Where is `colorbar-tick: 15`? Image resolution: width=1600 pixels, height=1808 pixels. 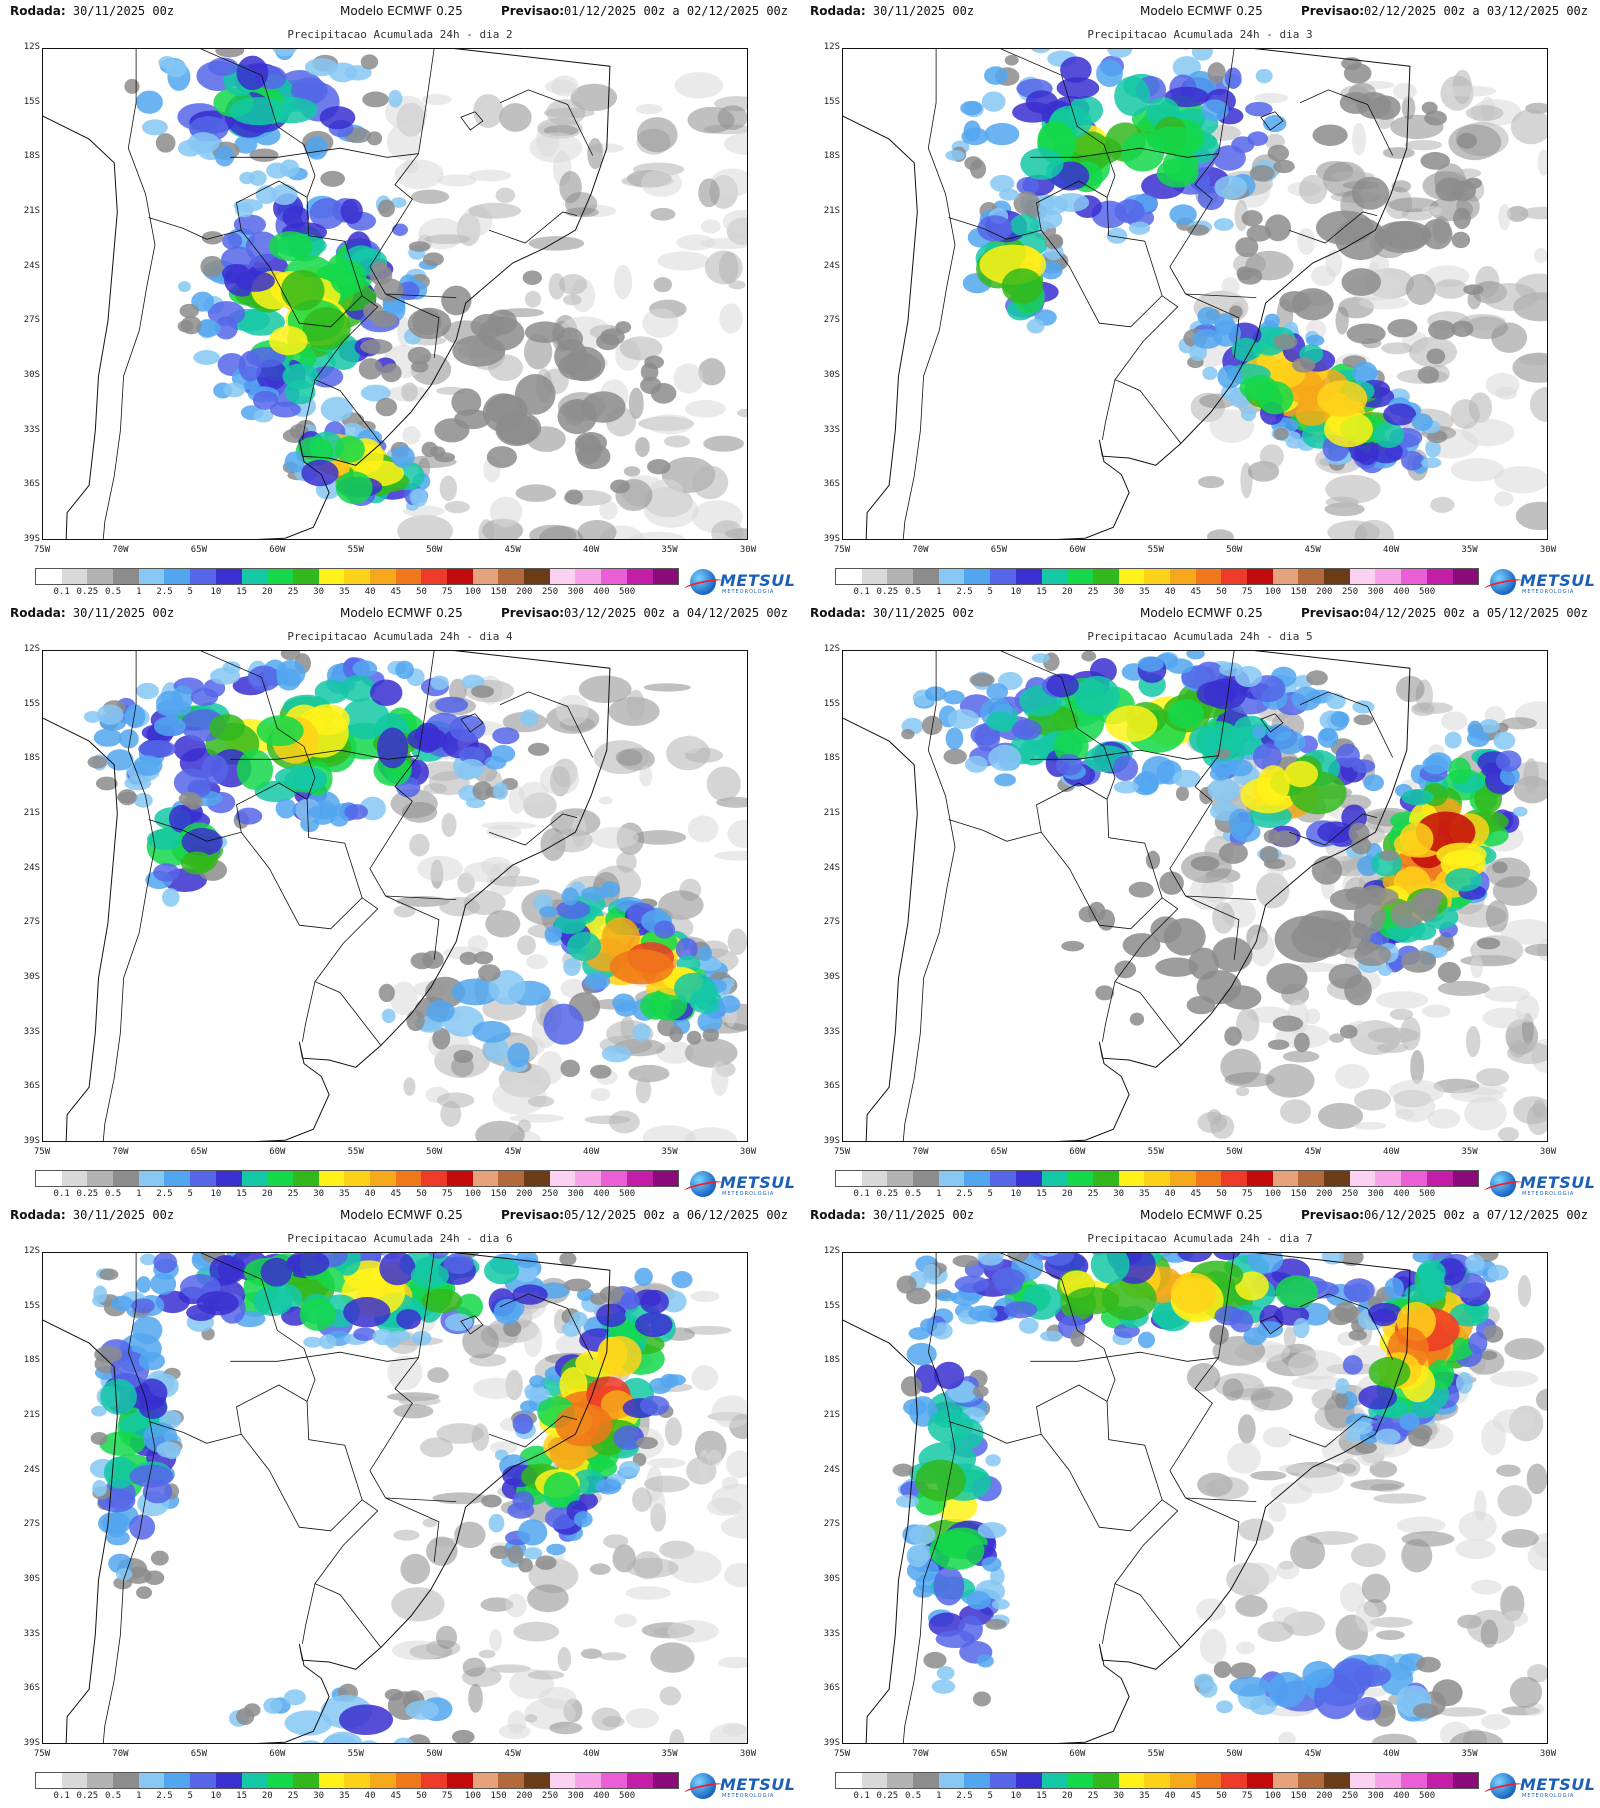 colorbar-tick: 15 is located at coordinates (242, 592).